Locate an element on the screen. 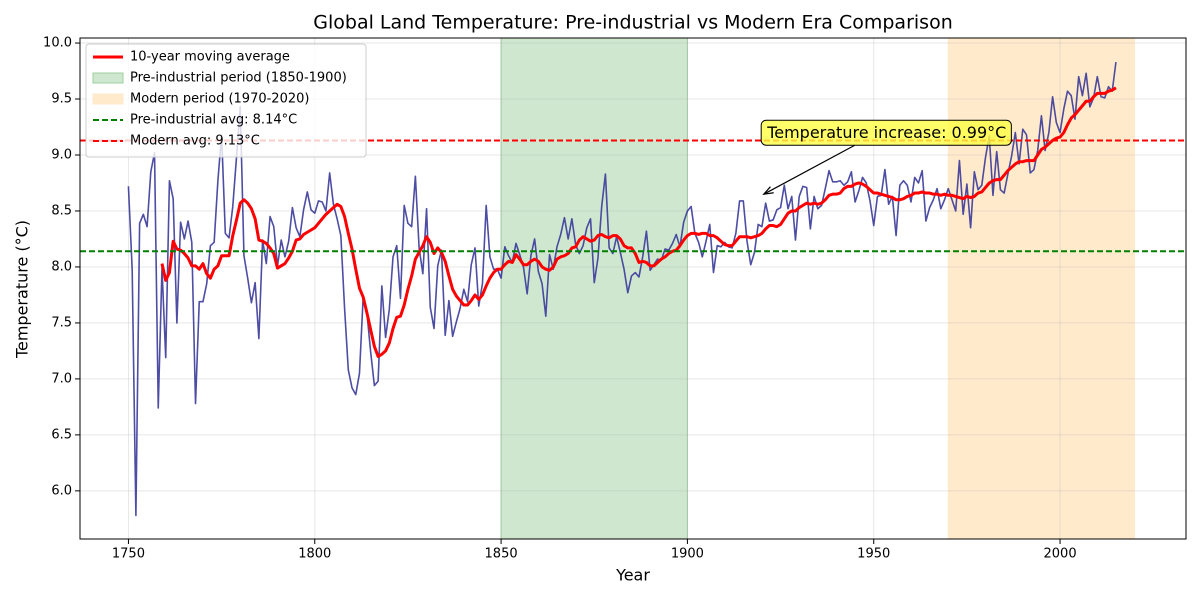  y-tick-label: 7.5 is located at coordinates (61, 322).